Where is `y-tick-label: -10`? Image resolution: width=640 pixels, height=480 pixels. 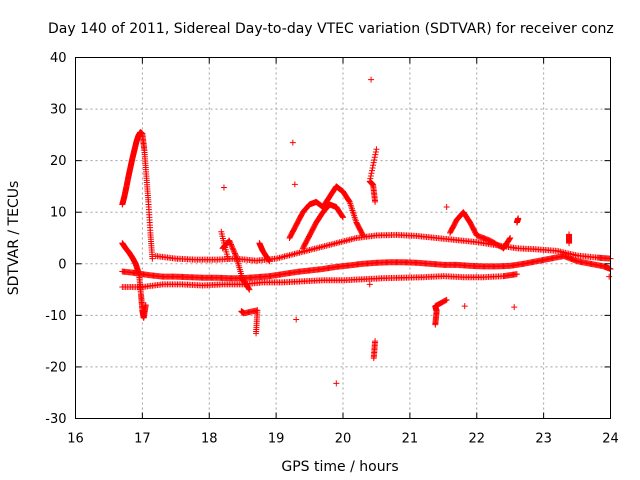 y-tick-label: -10 is located at coordinates (55, 316).